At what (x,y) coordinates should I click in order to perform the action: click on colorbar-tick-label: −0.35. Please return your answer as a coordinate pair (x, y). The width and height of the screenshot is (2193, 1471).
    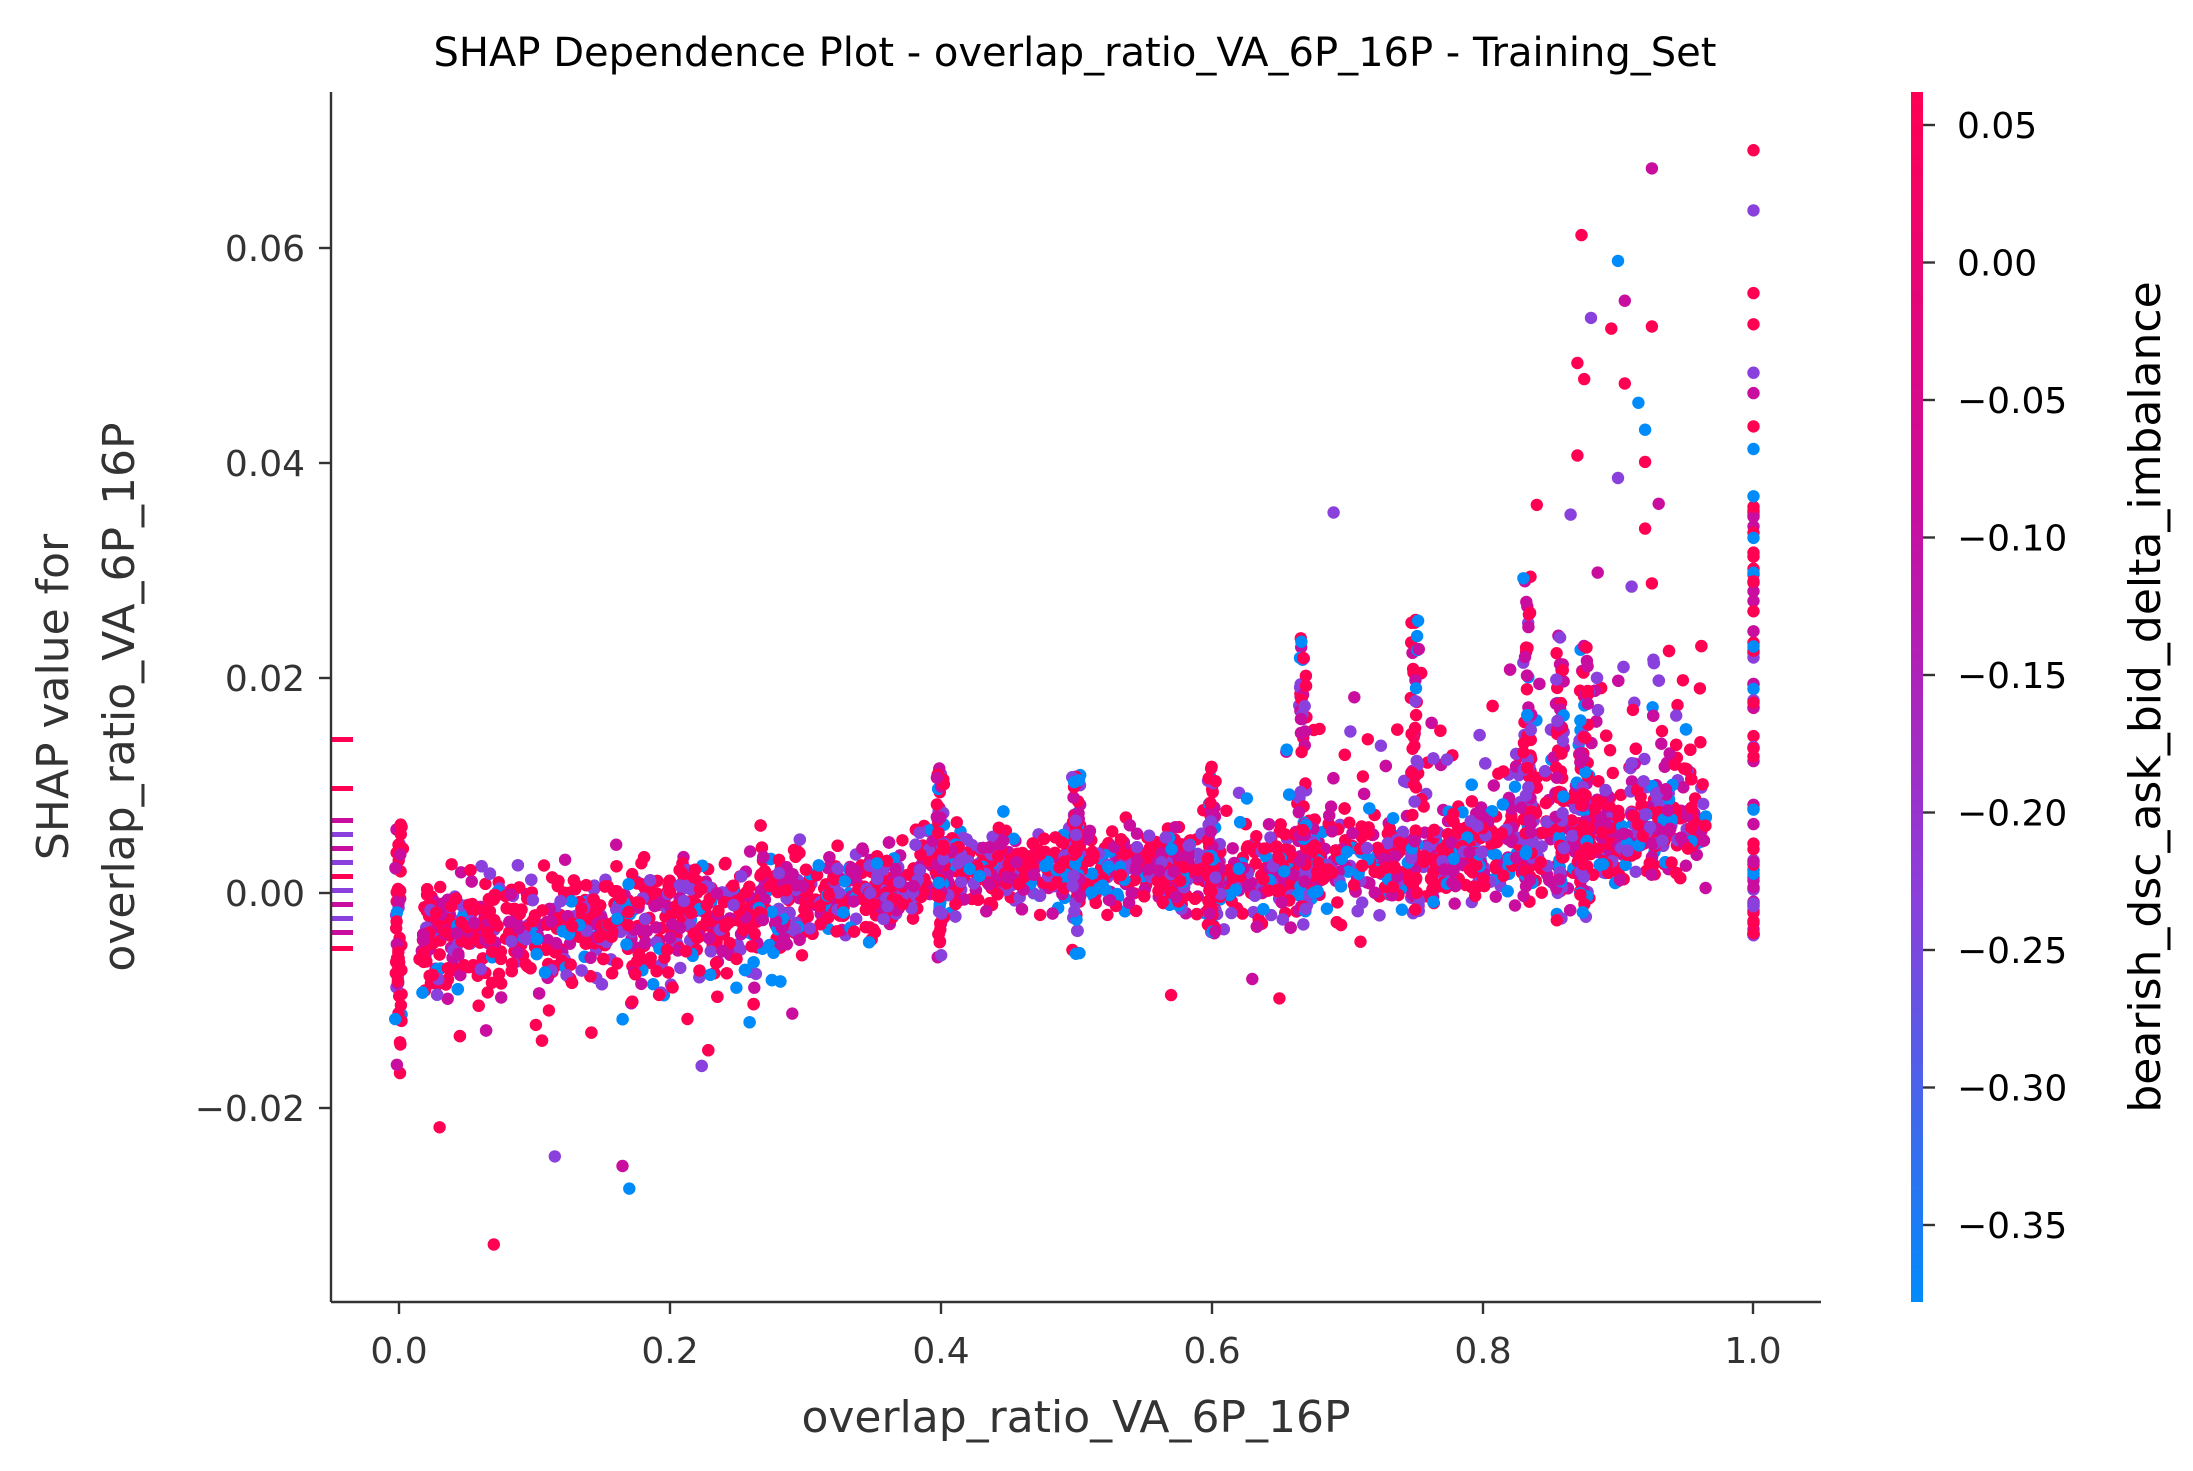
    Looking at the image, I should click on (2012, 1226).